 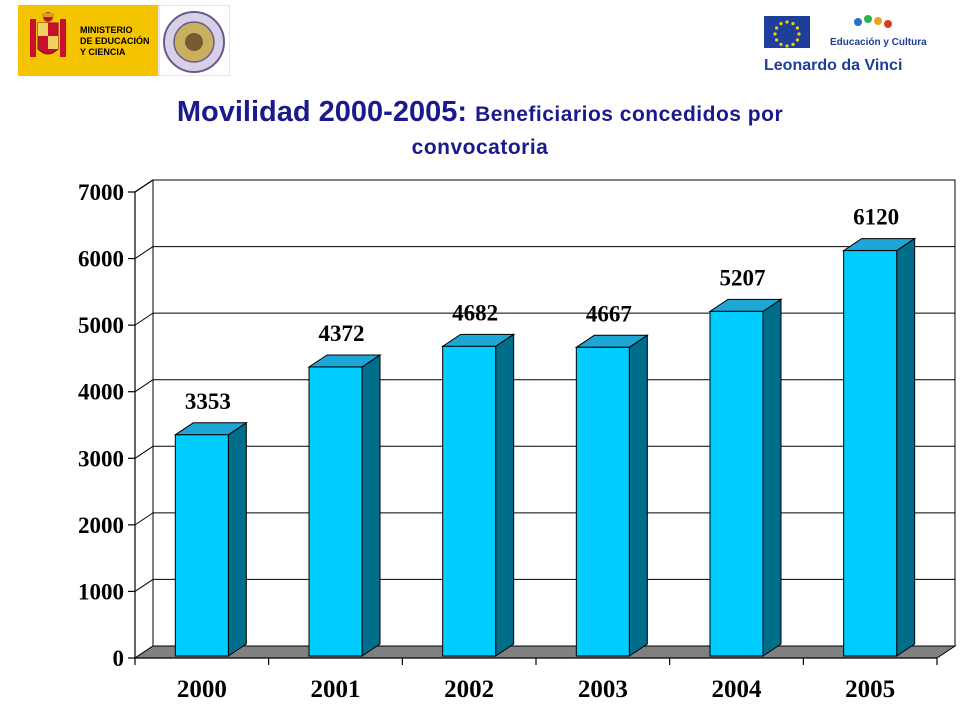 What do you see at coordinates (475, 312) in the screenshot?
I see `data-label: 4682` at bounding box center [475, 312].